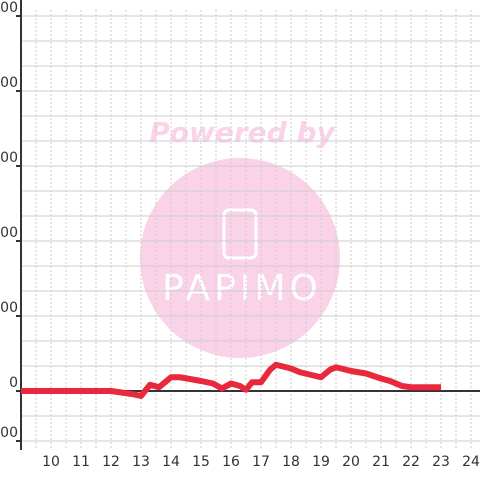 This screenshot has height=480, width=480. What do you see at coordinates (242, 132) in the screenshot?
I see `watermark-text: Powered by` at bounding box center [242, 132].